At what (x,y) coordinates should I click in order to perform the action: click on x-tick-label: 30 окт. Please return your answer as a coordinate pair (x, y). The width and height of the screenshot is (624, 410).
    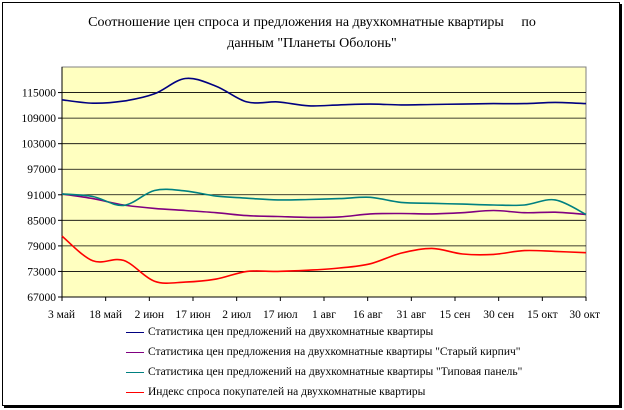
    Looking at the image, I should click on (584, 315).